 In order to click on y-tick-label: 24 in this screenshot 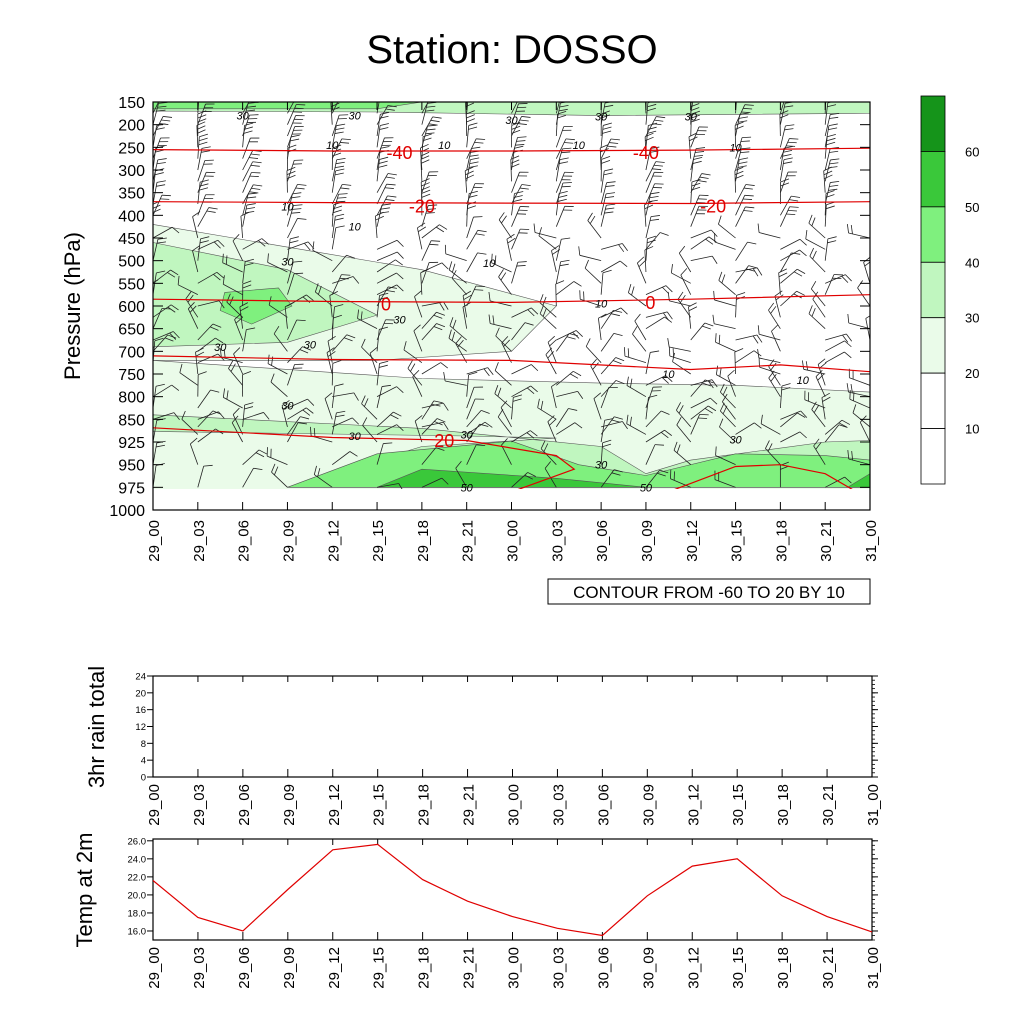, I will do `click(140, 677)`.